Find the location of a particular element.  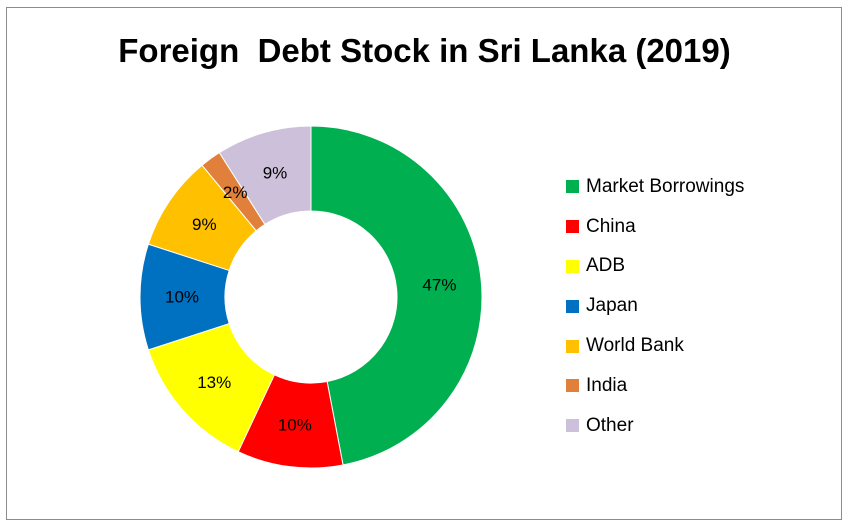

data-label-market-borrowings: 47% is located at coordinates (439, 284).